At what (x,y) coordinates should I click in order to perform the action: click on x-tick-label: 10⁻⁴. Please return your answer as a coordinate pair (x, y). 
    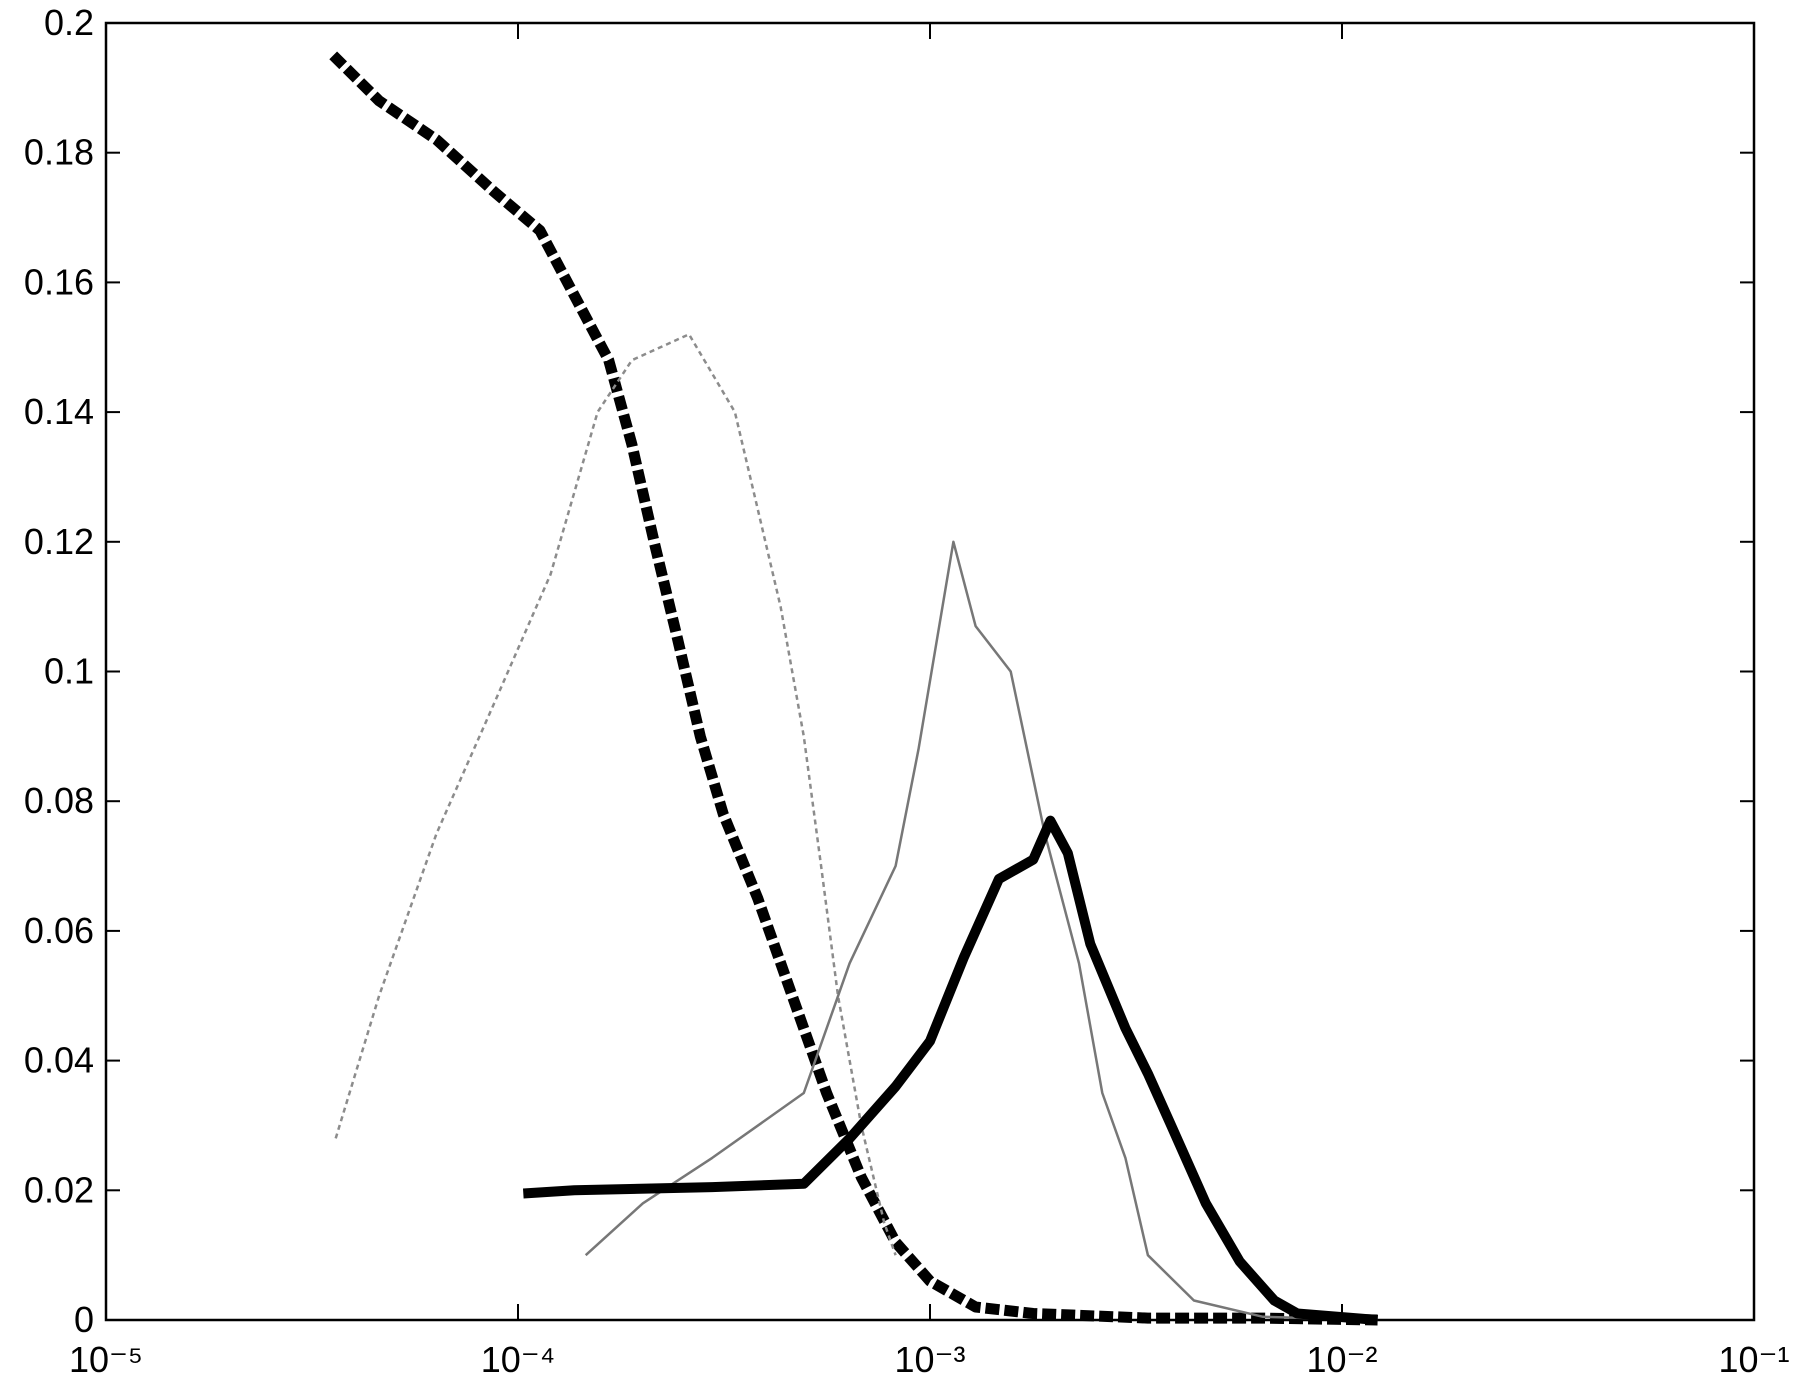
    Looking at the image, I should click on (518, 1359).